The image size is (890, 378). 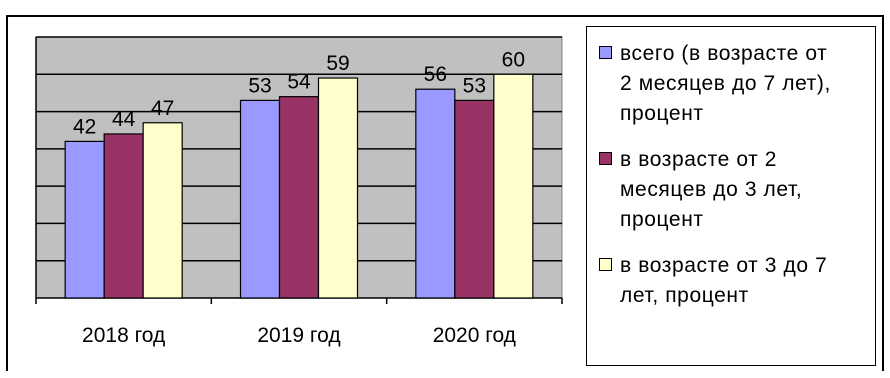 I want to click on data-label: 54, so click(x=299, y=82).